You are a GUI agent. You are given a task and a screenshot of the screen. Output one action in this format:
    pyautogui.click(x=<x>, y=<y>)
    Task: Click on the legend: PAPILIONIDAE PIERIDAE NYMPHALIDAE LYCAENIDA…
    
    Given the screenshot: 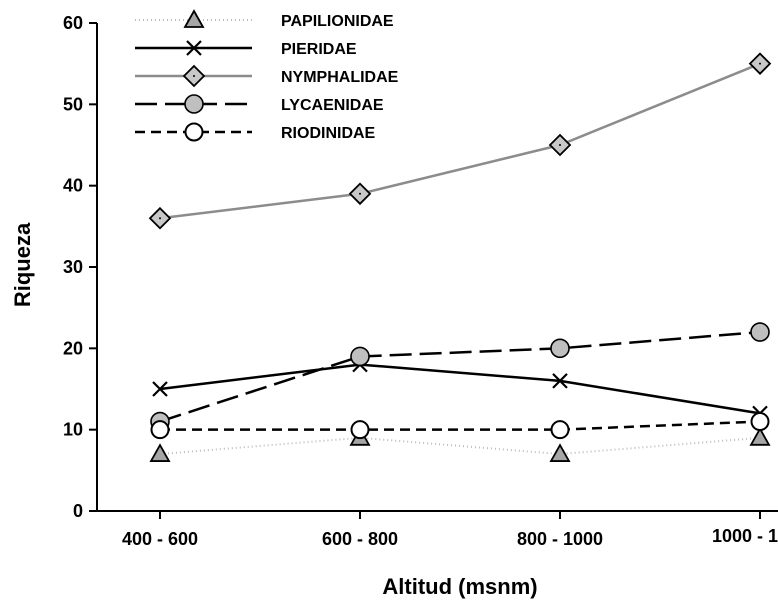 What is the action you would take?
    pyautogui.click(x=267, y=75)
    